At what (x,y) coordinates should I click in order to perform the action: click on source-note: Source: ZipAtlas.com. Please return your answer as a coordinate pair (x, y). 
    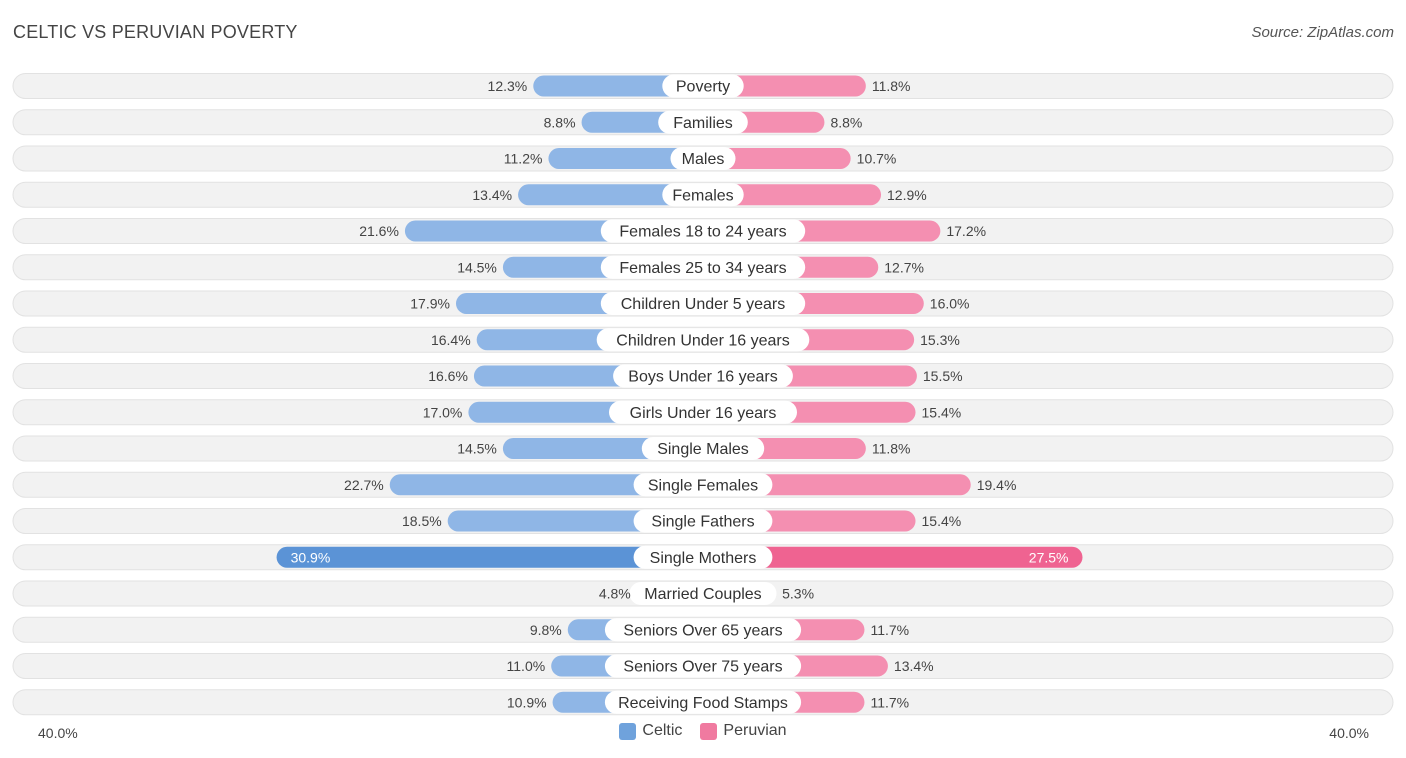
    Looking at the image, I should click on (1322, 32).